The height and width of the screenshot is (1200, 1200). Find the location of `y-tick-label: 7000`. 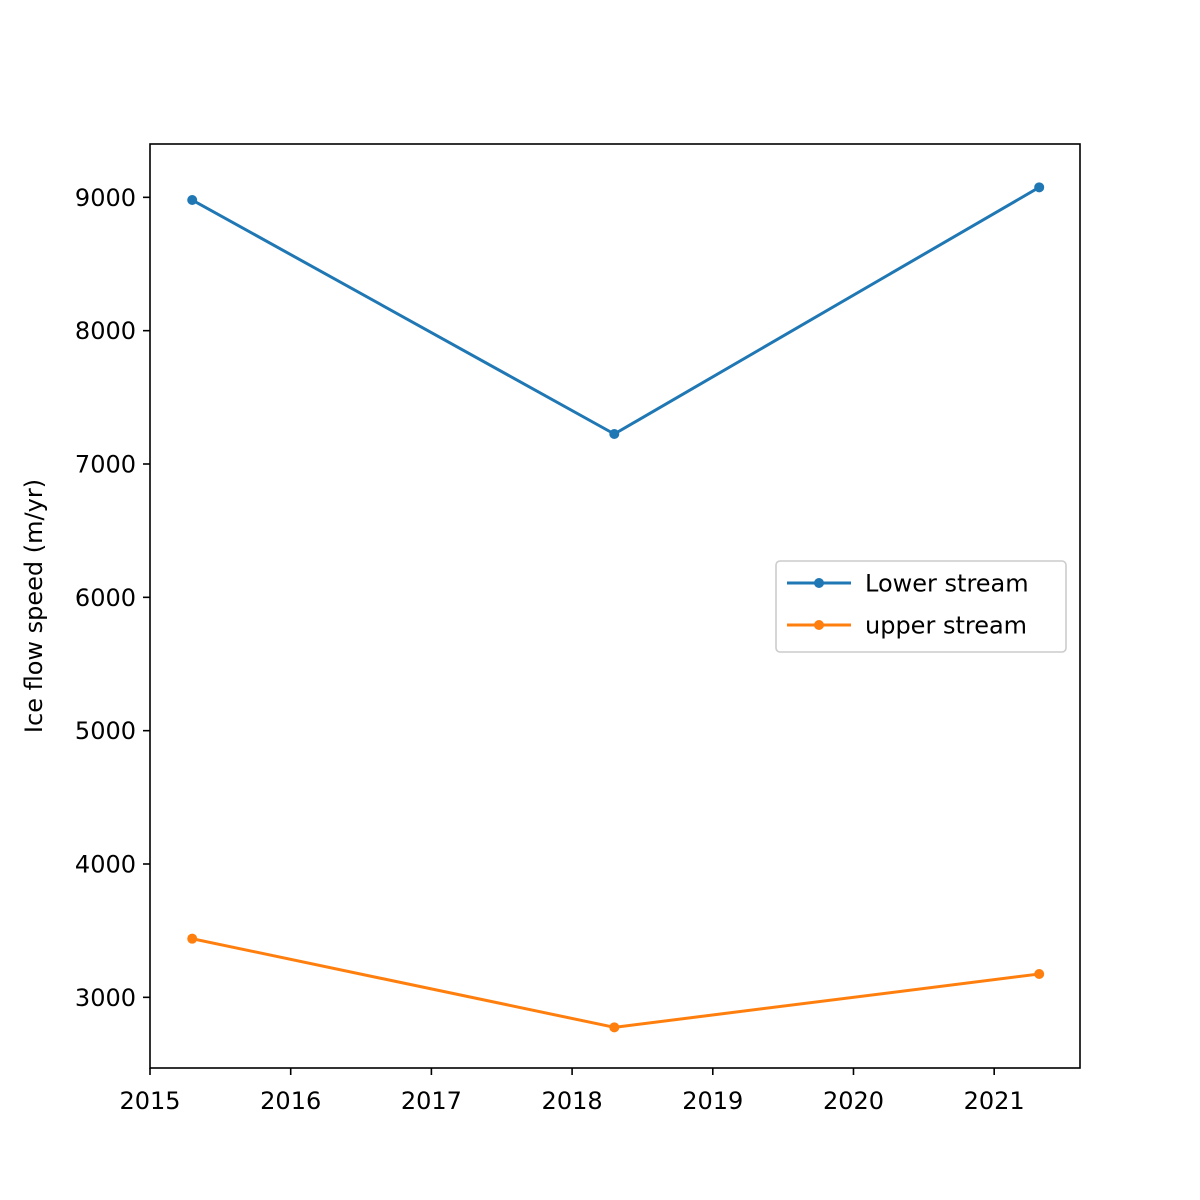

y-tick-label: 7000 is located at coordinates (105, 465).